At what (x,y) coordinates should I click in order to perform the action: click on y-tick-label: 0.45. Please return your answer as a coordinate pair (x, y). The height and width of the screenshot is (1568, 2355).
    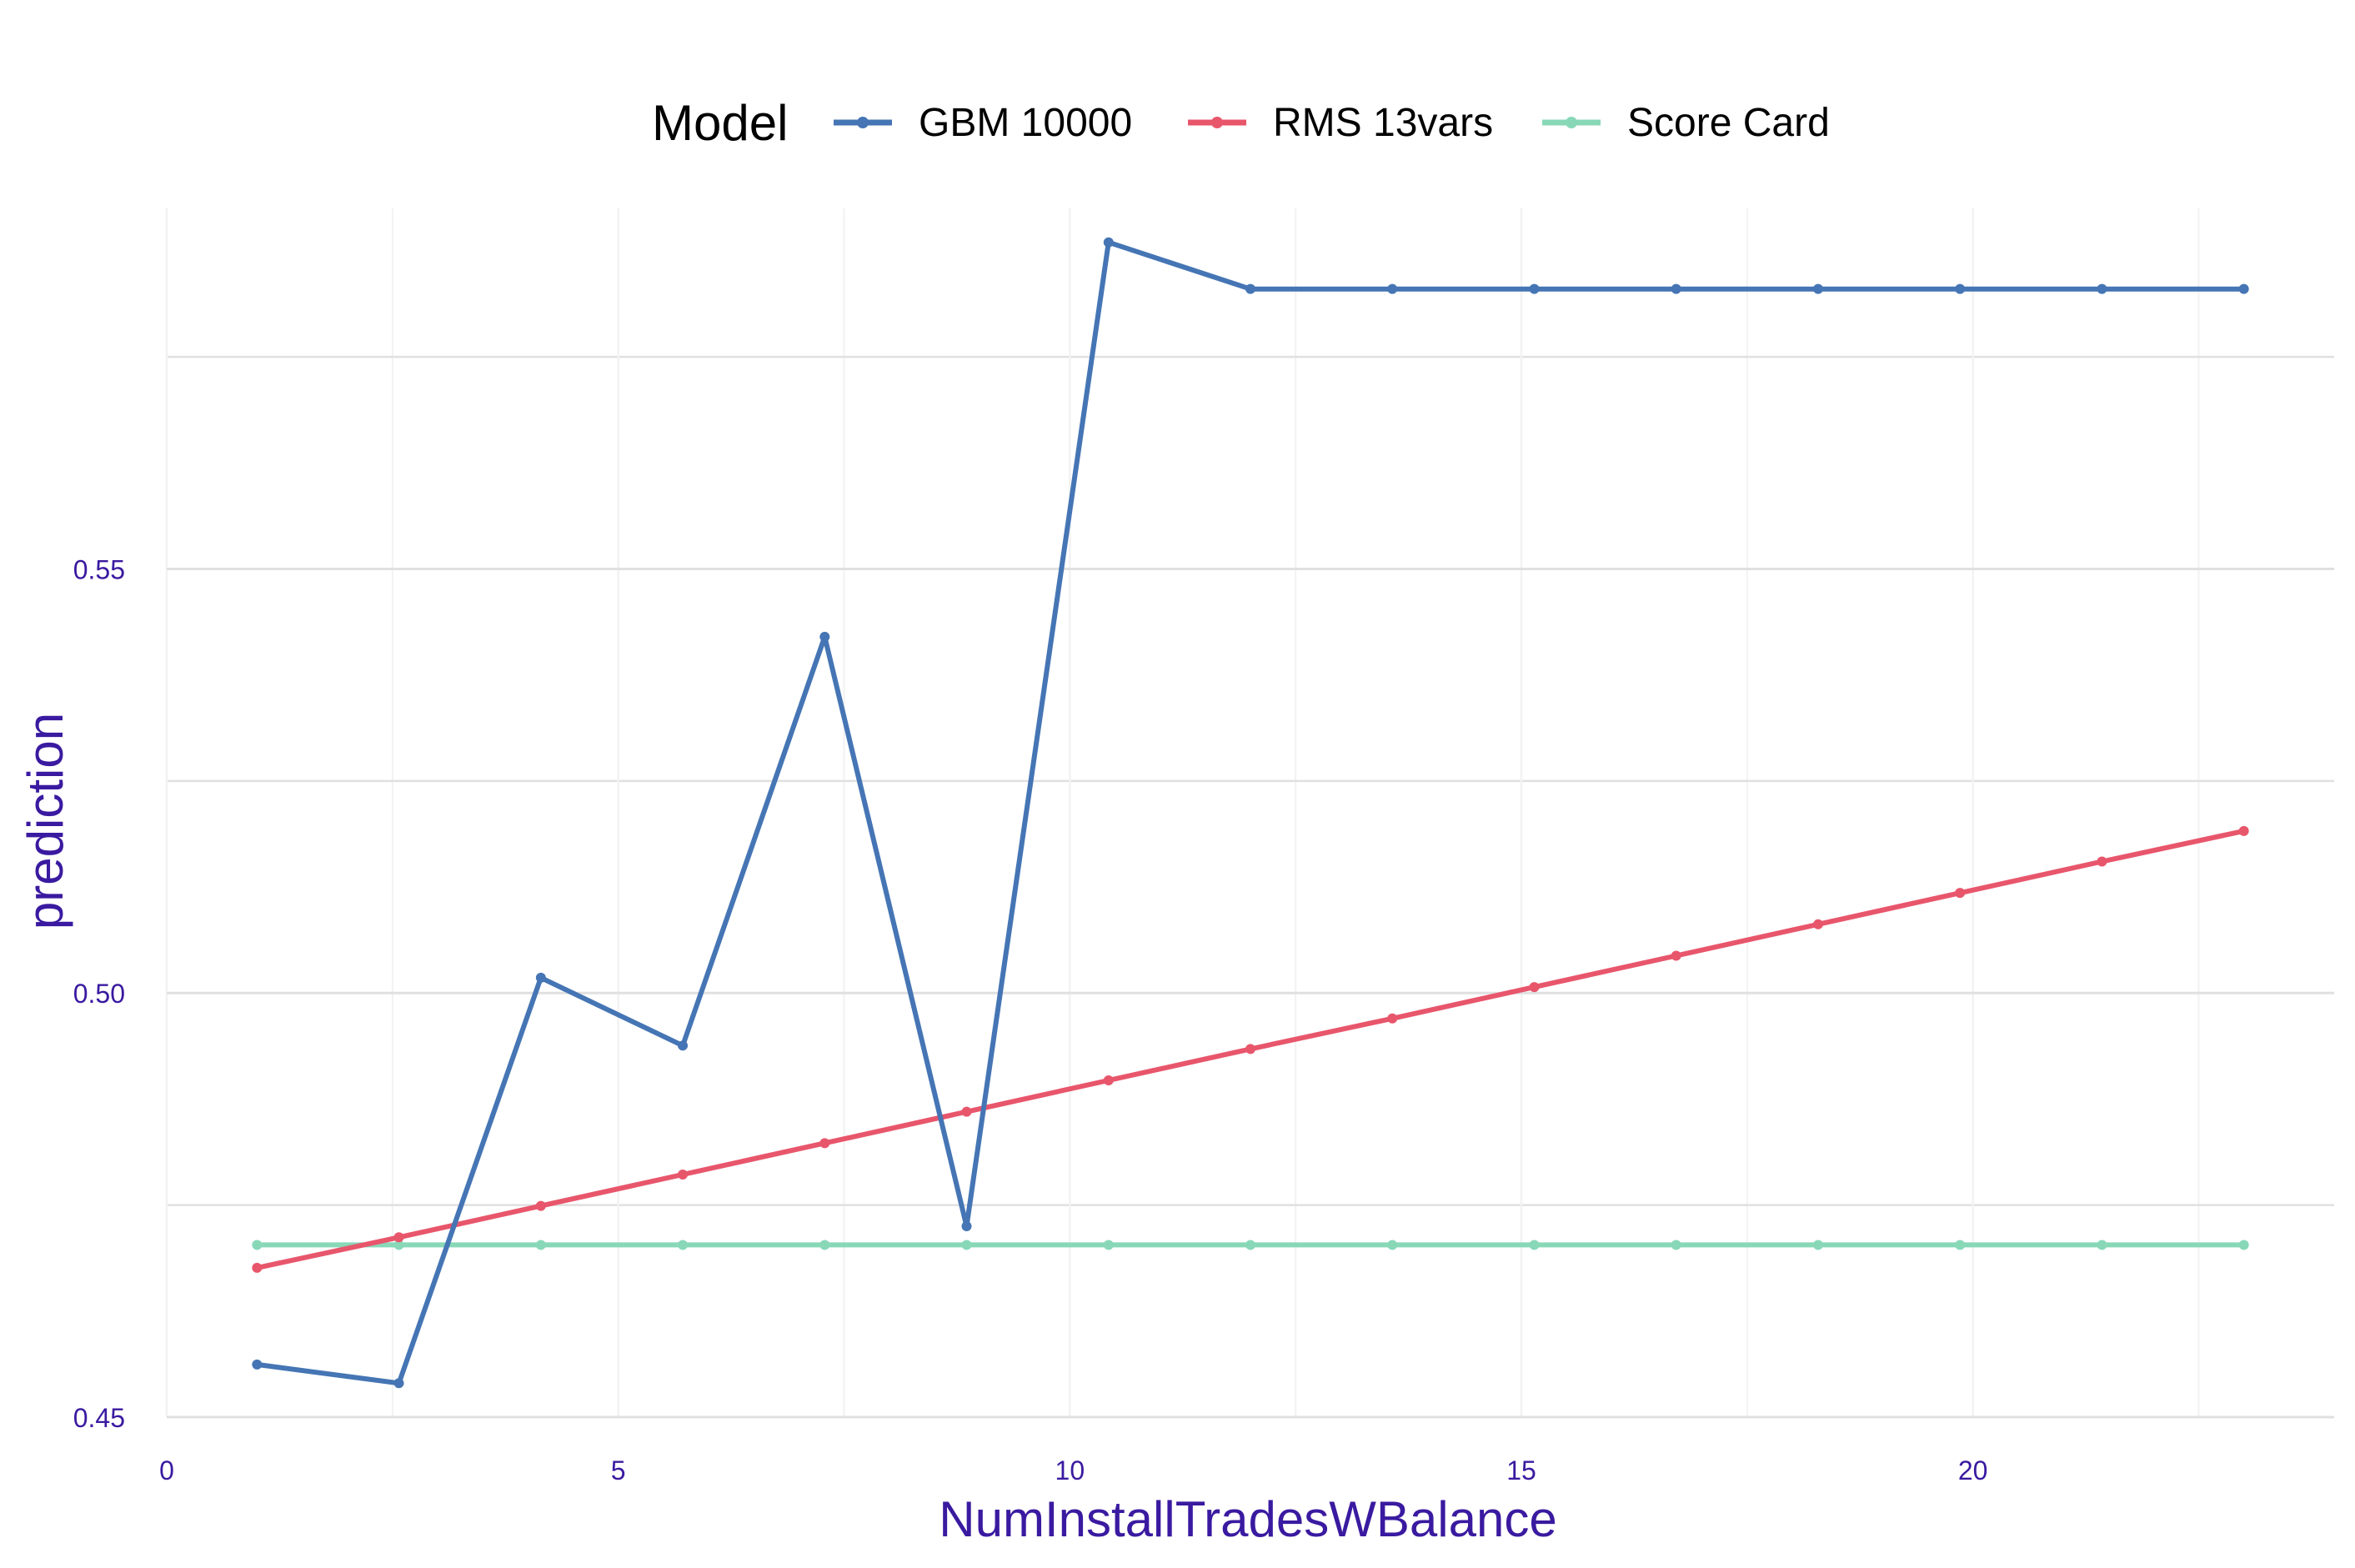
    Looking at the image, I should click on (99, 1418).